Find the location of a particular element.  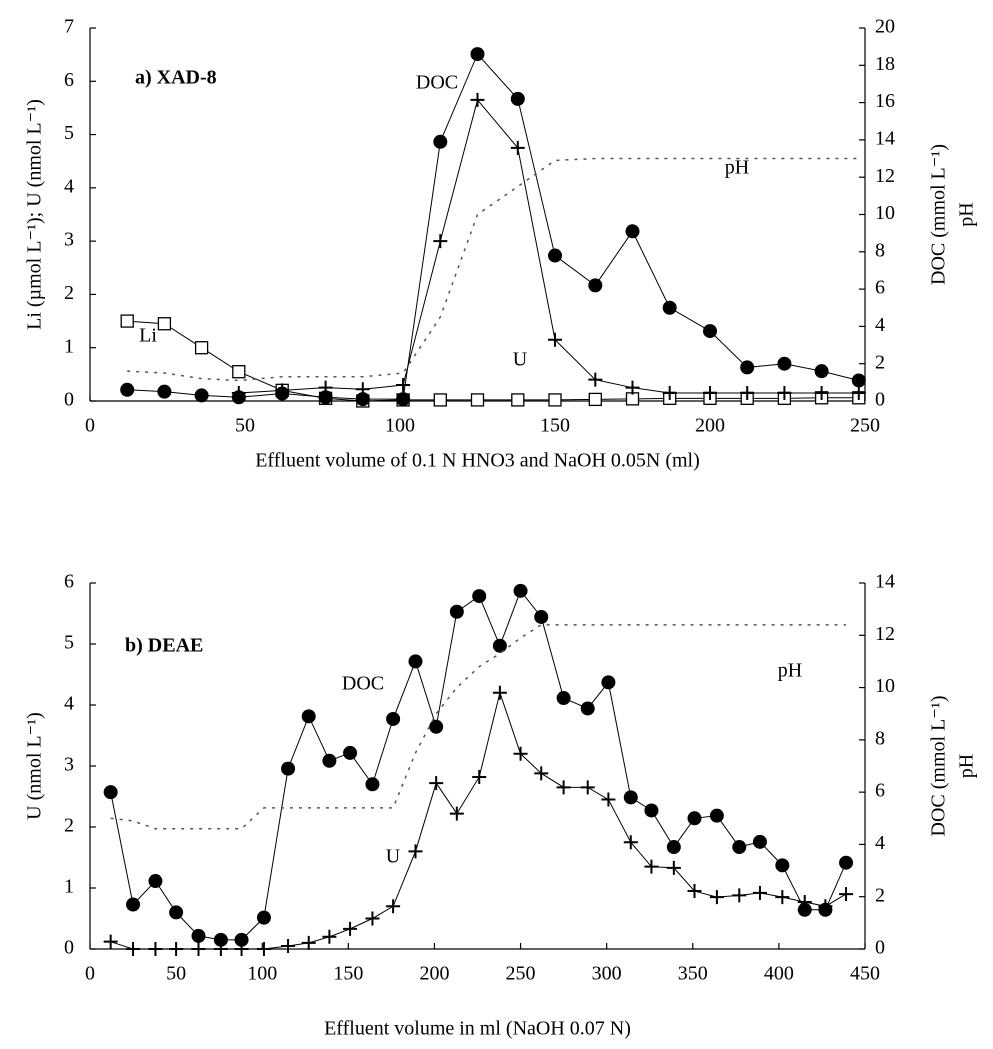

y2-tick-label: 10 is located at coordinates (885, 213).